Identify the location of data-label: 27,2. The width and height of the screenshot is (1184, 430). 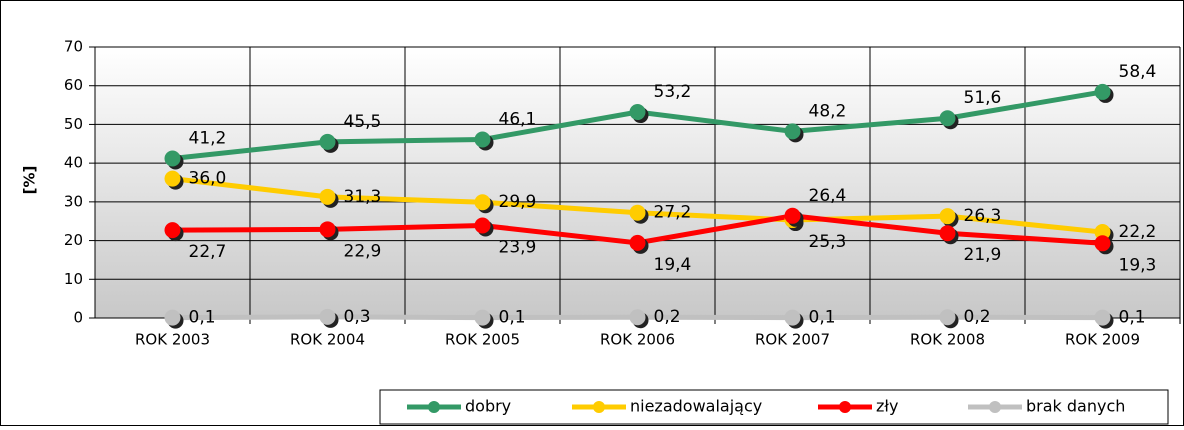
(673, 213).